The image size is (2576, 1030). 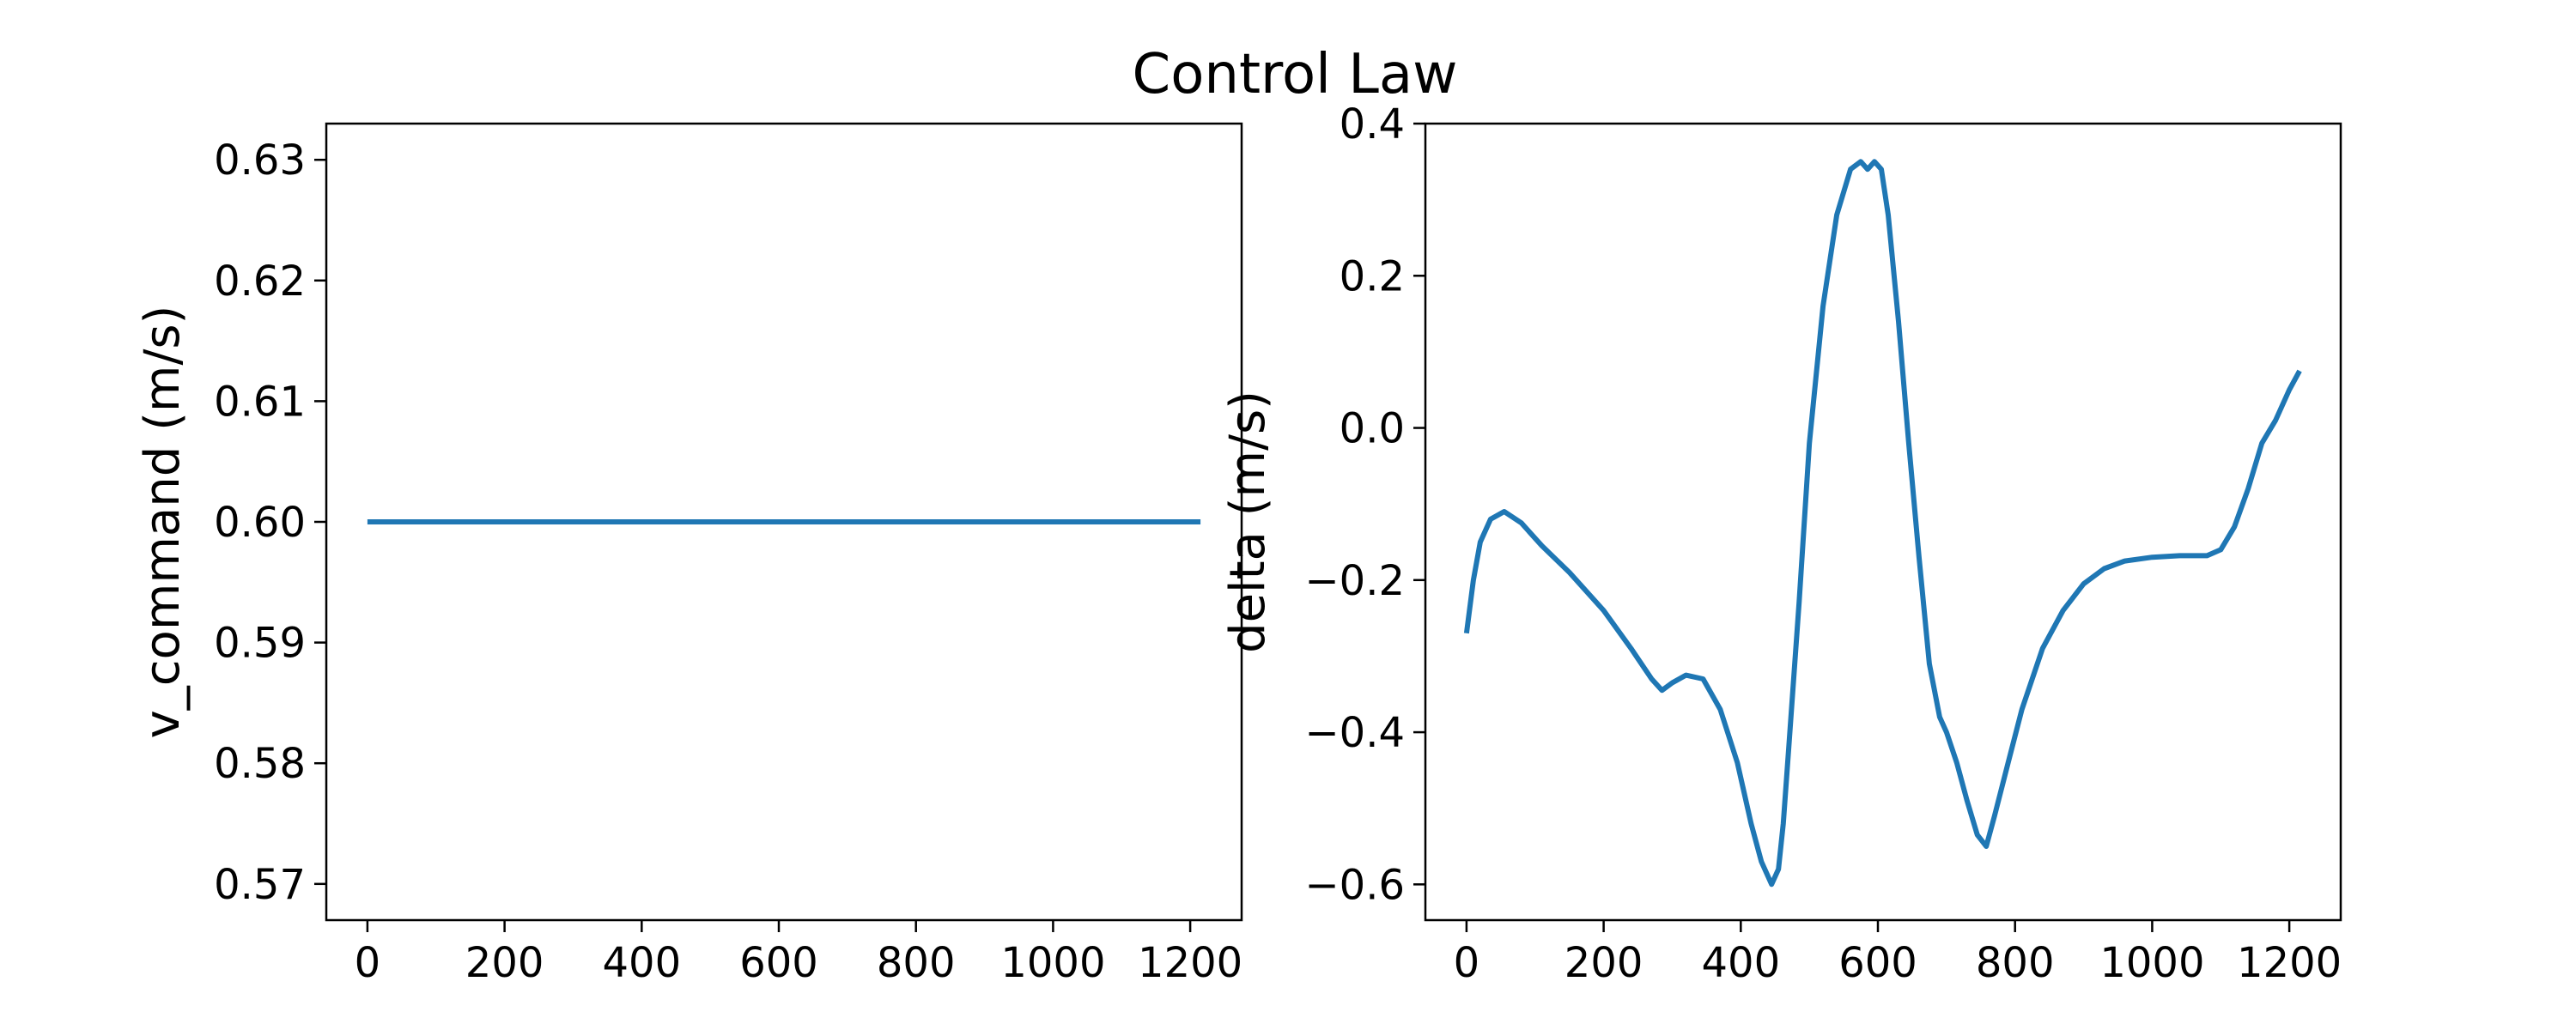 I want to click on right-x-tick-label: 0, so click(x=1467, y=963).